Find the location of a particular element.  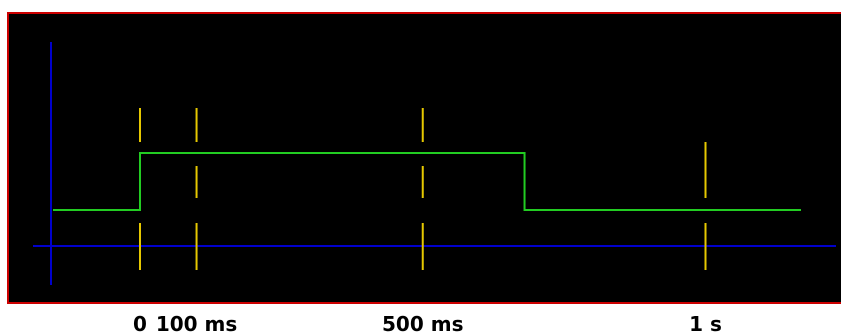

time-label-1: 100 ms is located at coordinates (196, 322).